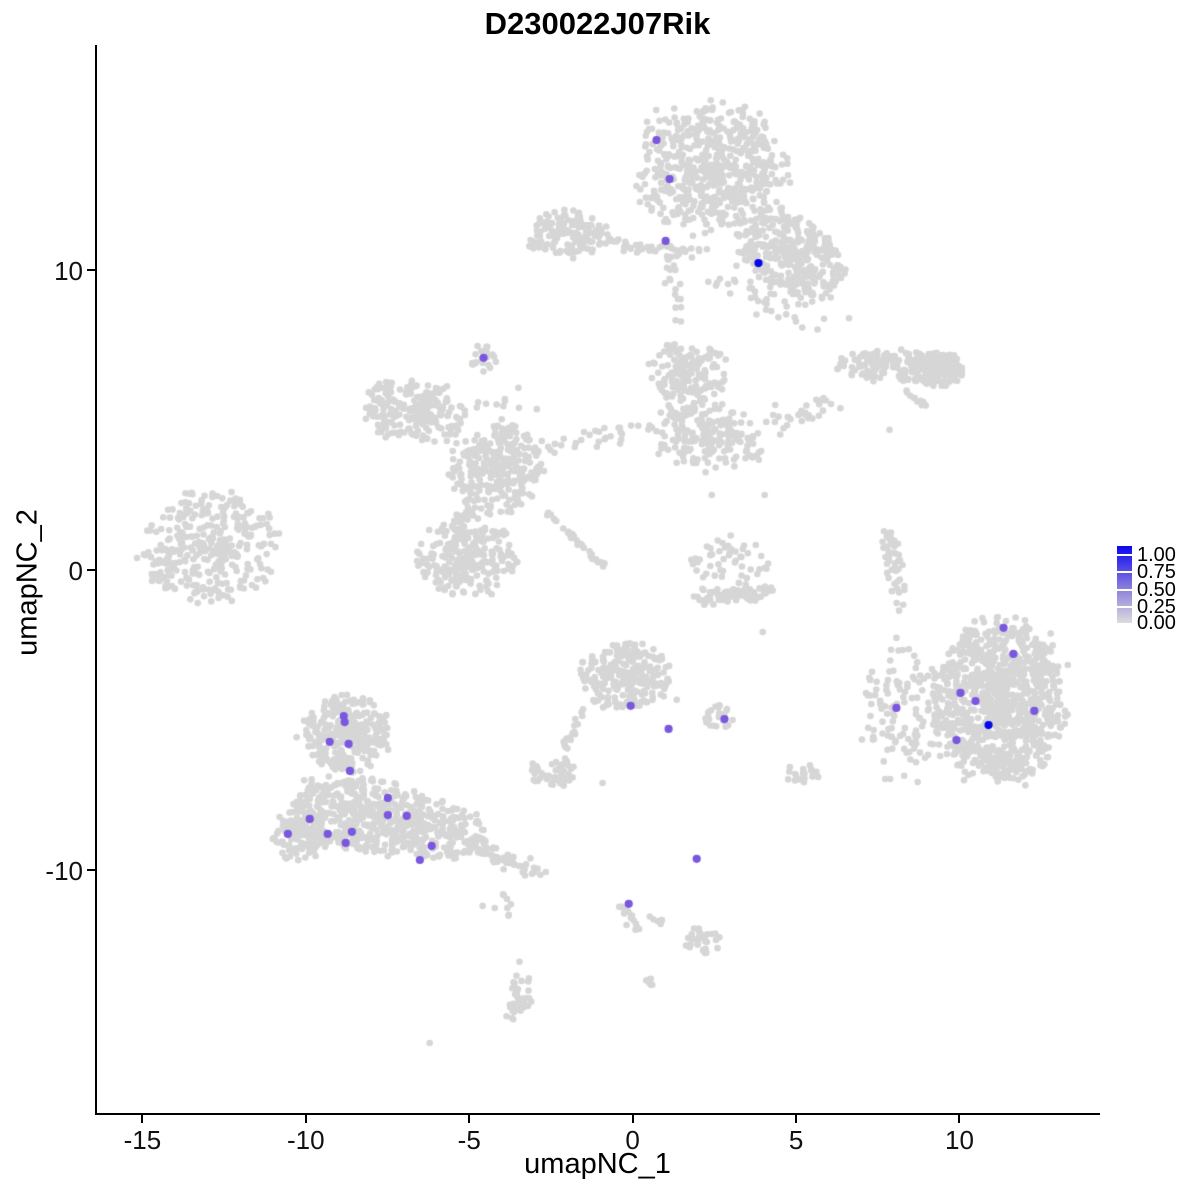 This screenshot has height=1200, width=1200. Describe the element at coordinates (632, 1140) in the screenshot. I see `x-tick-label: 0` at that location.